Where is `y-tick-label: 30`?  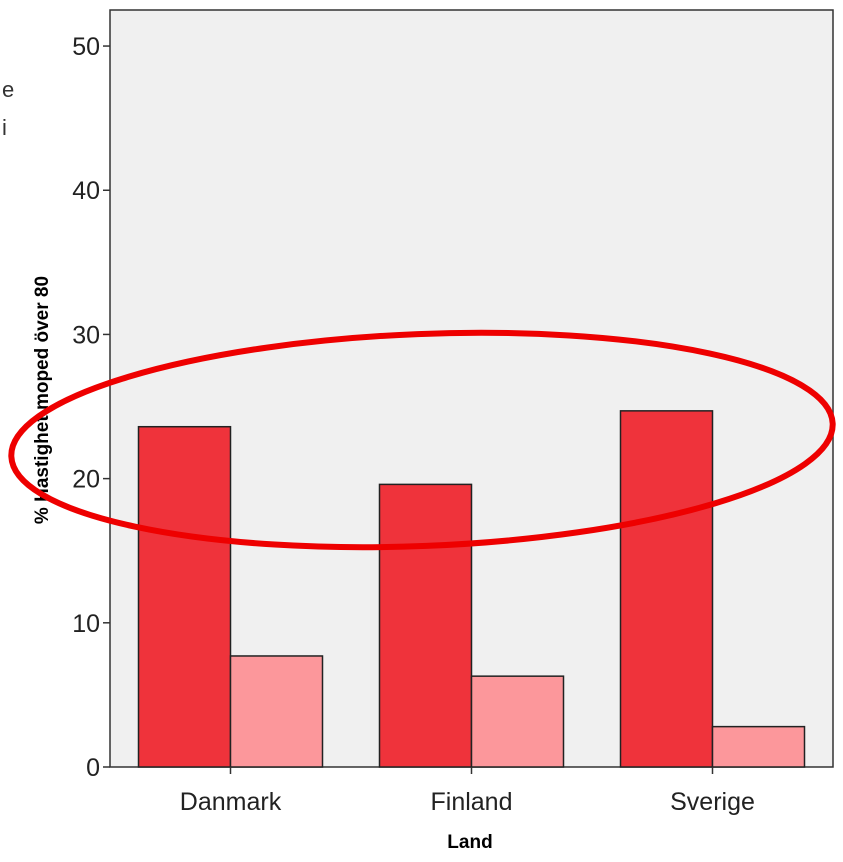
y-tick-label: 30 is located at coordinates (86, 335).